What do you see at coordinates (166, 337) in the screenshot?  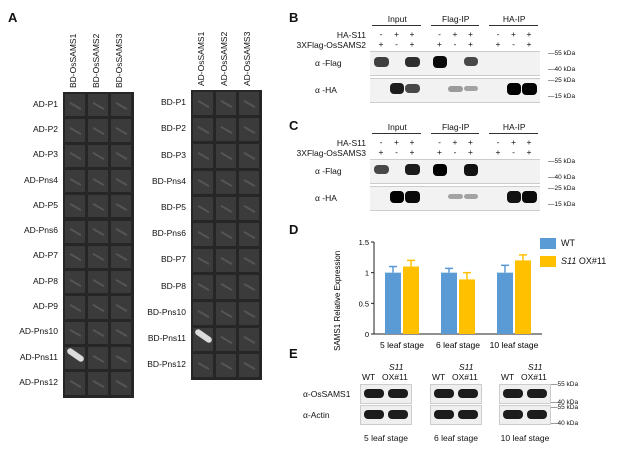 I see `row-label: BD-Pns11` at bounding box center [166, 337].